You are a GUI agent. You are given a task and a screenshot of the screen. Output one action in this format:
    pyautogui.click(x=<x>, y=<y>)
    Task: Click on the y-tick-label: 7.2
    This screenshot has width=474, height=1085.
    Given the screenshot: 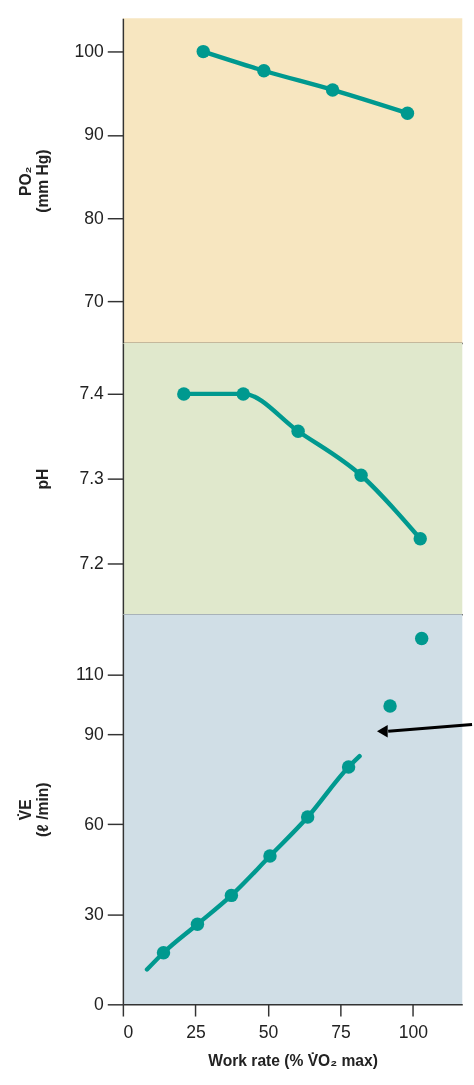 What is the action you would take?
    pyautogui.click(x=91, y=562)
    